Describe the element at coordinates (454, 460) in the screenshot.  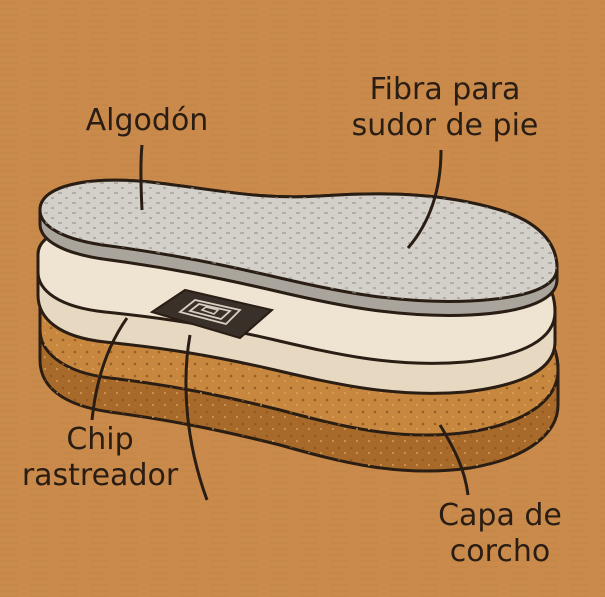
I see `leader-line-corcho` at that location.